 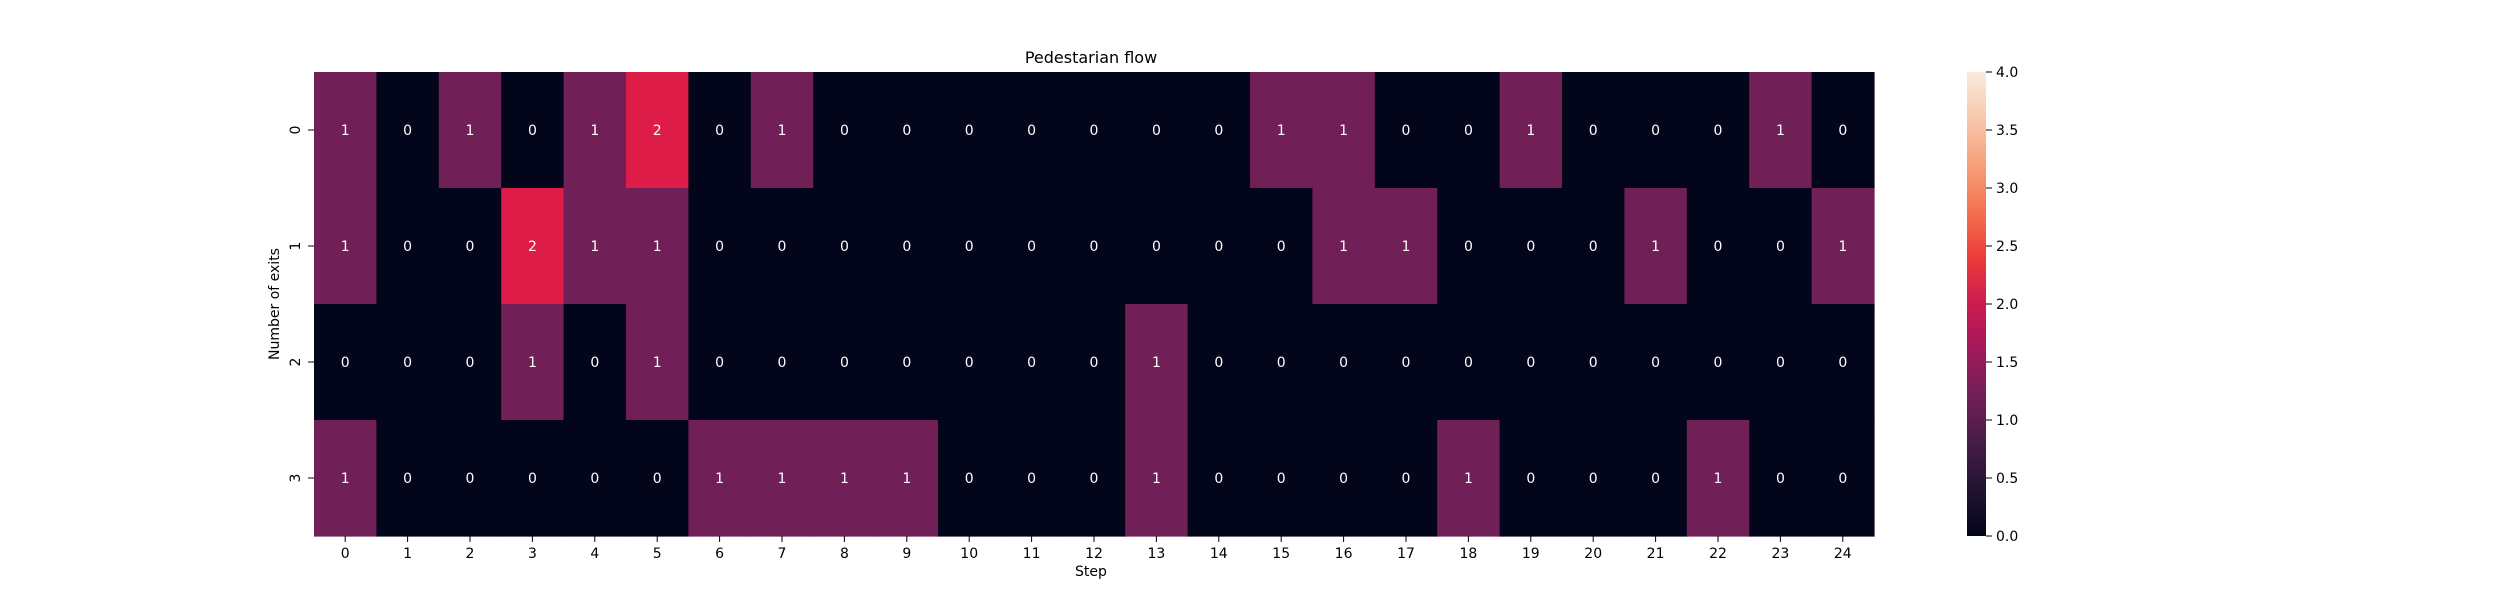 What do you see at coordinates (2007, 189) in the screenshot?
I see `colorbar-tick-label: 3.0` at bounding box center [2007, 189].